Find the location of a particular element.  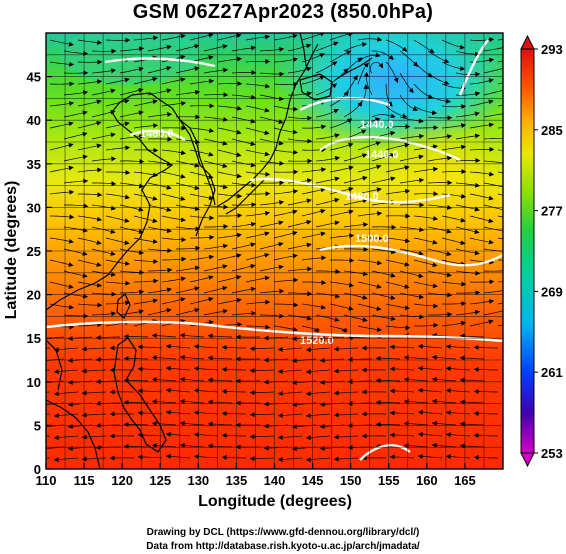

colorbar-tick-label: 253 is located at coordinates (552, 453).